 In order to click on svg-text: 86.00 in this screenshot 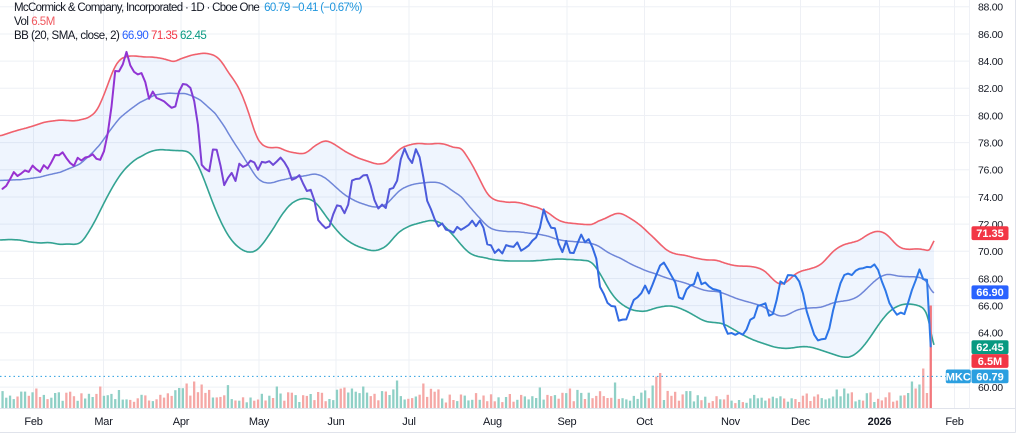, I will do `click(990, 35)`.